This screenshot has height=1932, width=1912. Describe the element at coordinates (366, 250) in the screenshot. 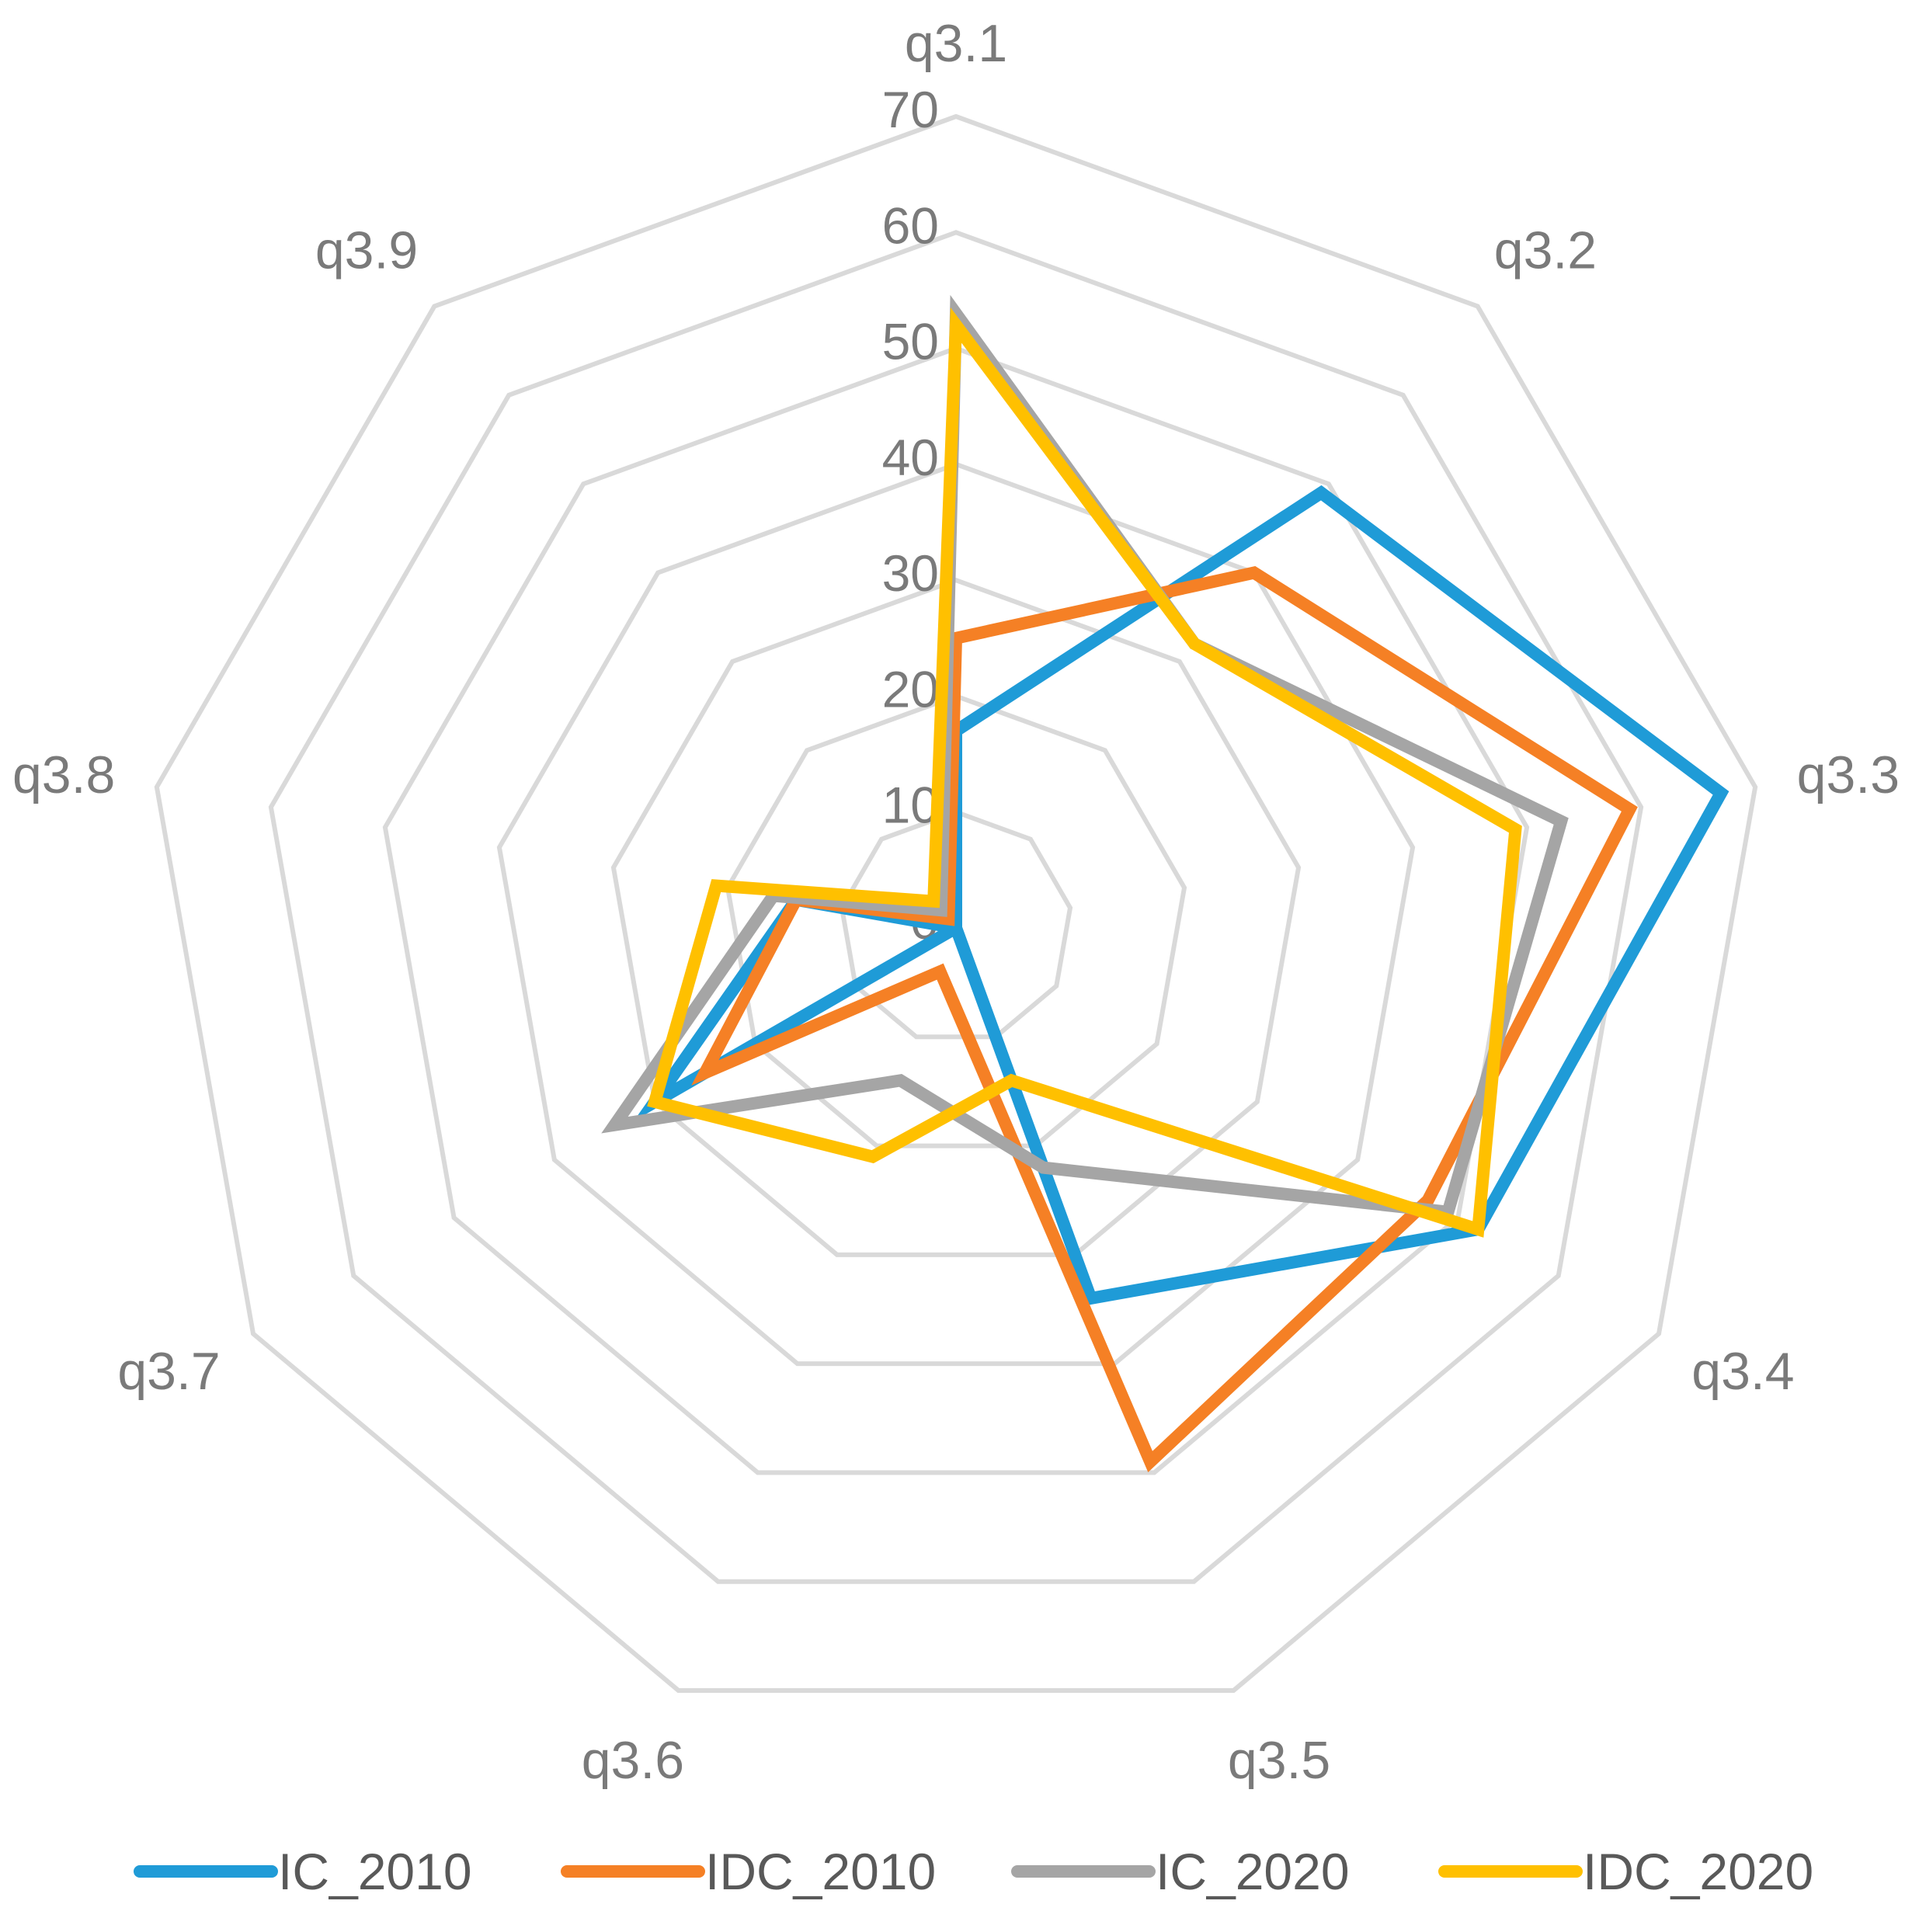

I see `category-label-q3-9: q3.9` at that location.